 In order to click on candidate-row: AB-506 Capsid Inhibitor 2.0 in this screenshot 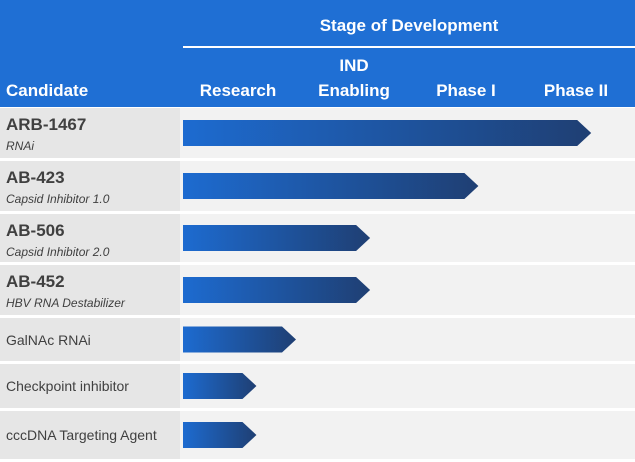, I will do `click(317, 238)`.